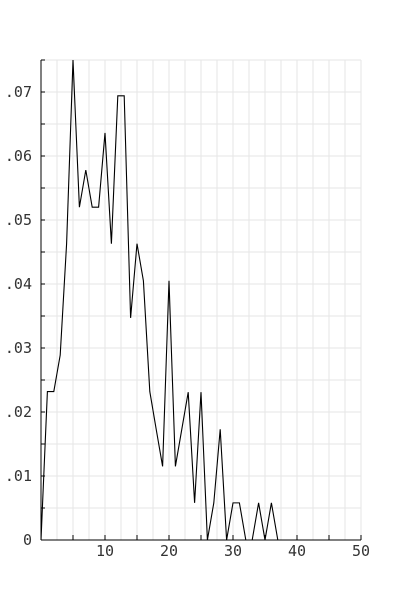 The width and height of the screenshot is (400, 605). I want to click on y-tick-label: .01, so click(18, 476).